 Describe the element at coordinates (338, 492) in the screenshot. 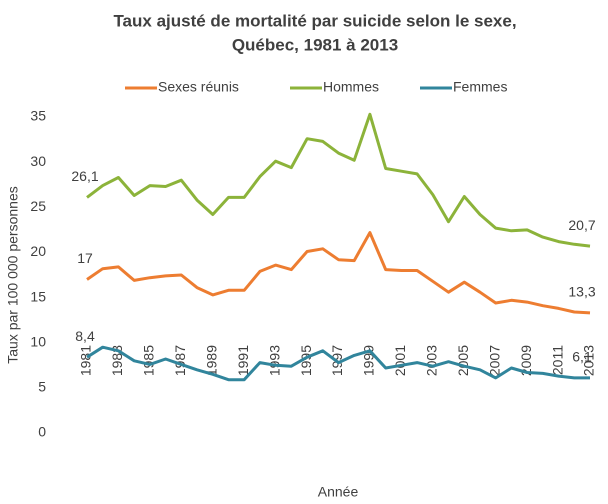

I see `x-axis-label: Année` at that location.